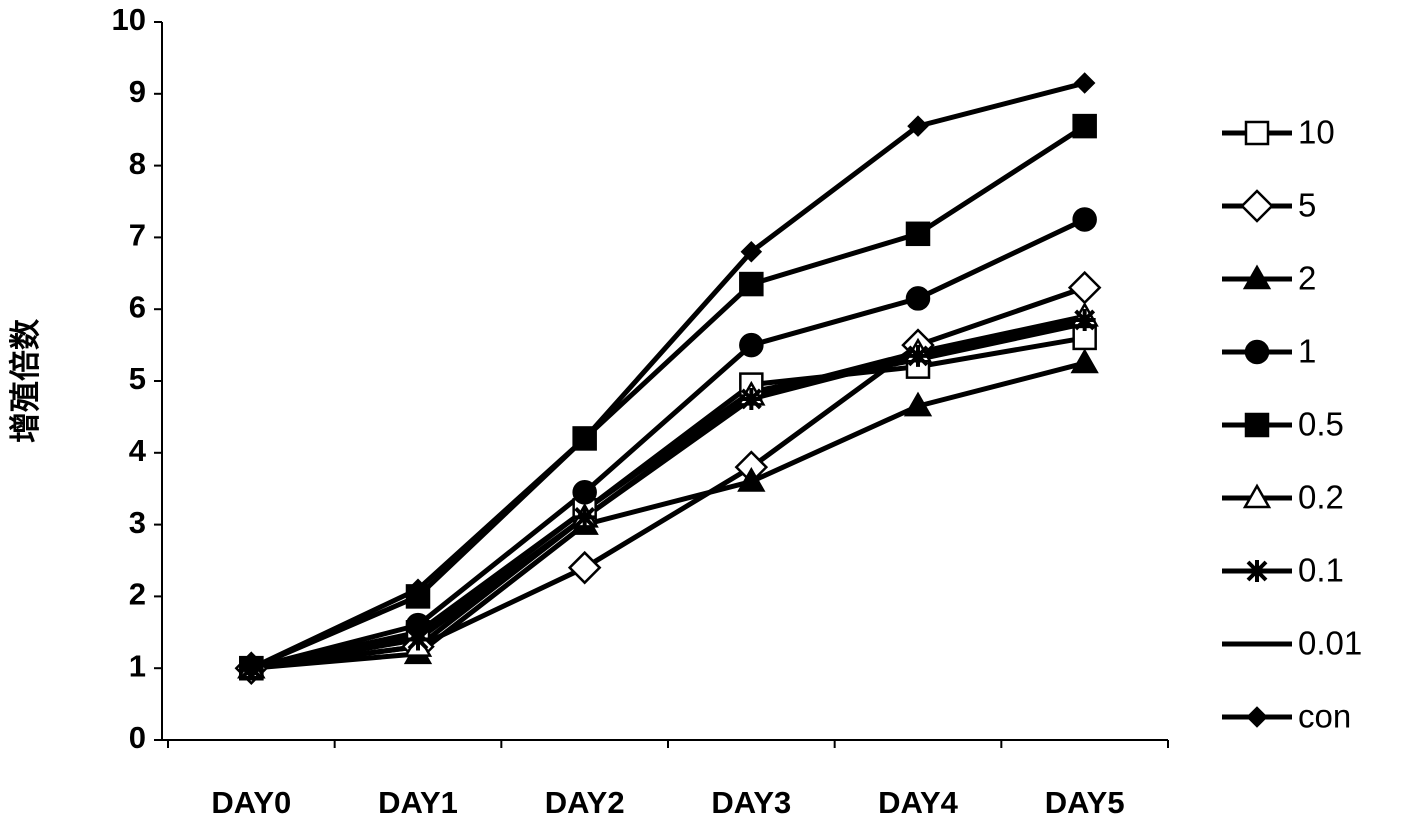 This screenshot has width=1414, height=830. I want to click on y-tick-label: 8, so click(137, 163).